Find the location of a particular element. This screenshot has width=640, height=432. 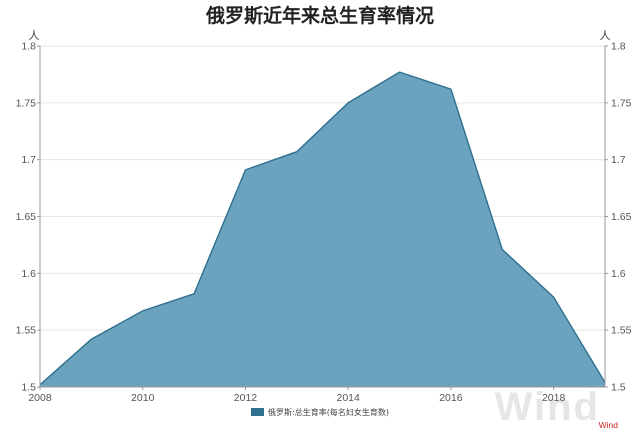

y-tick-label-left: 1.7 is located at coordinates (28, 160).